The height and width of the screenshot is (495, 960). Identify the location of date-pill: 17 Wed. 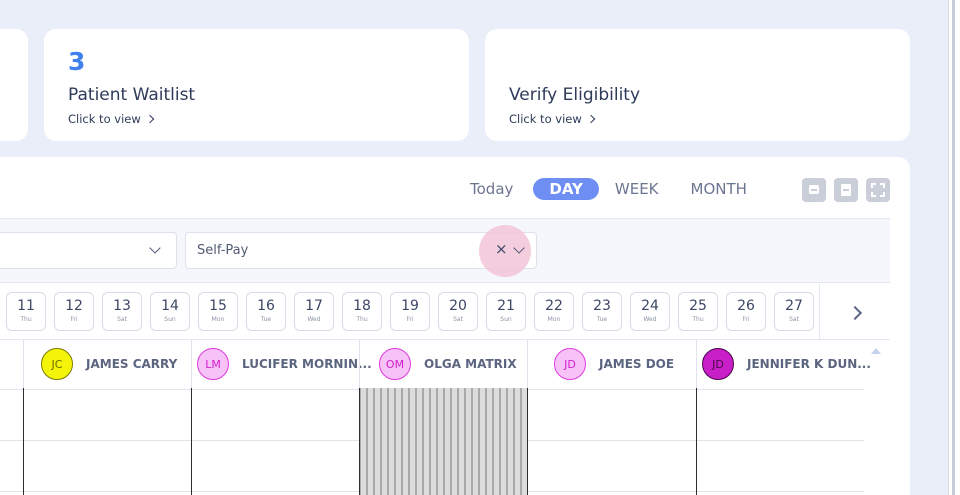
(314, 311).